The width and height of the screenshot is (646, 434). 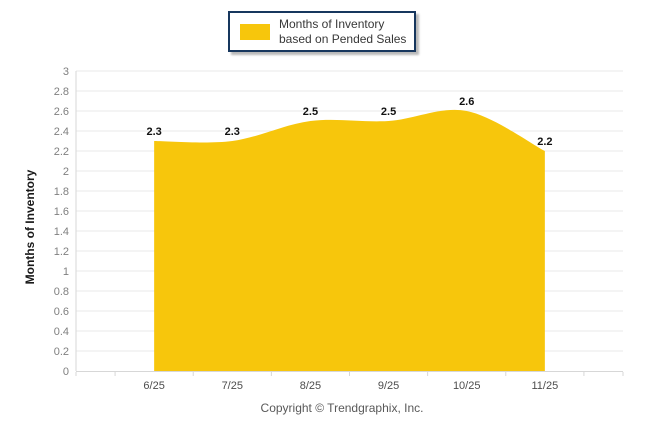 What do you see at coordinates (310, 386) in the screenshot?
I see `x-tick-label: 8/25` at bounding box center [310, 386].